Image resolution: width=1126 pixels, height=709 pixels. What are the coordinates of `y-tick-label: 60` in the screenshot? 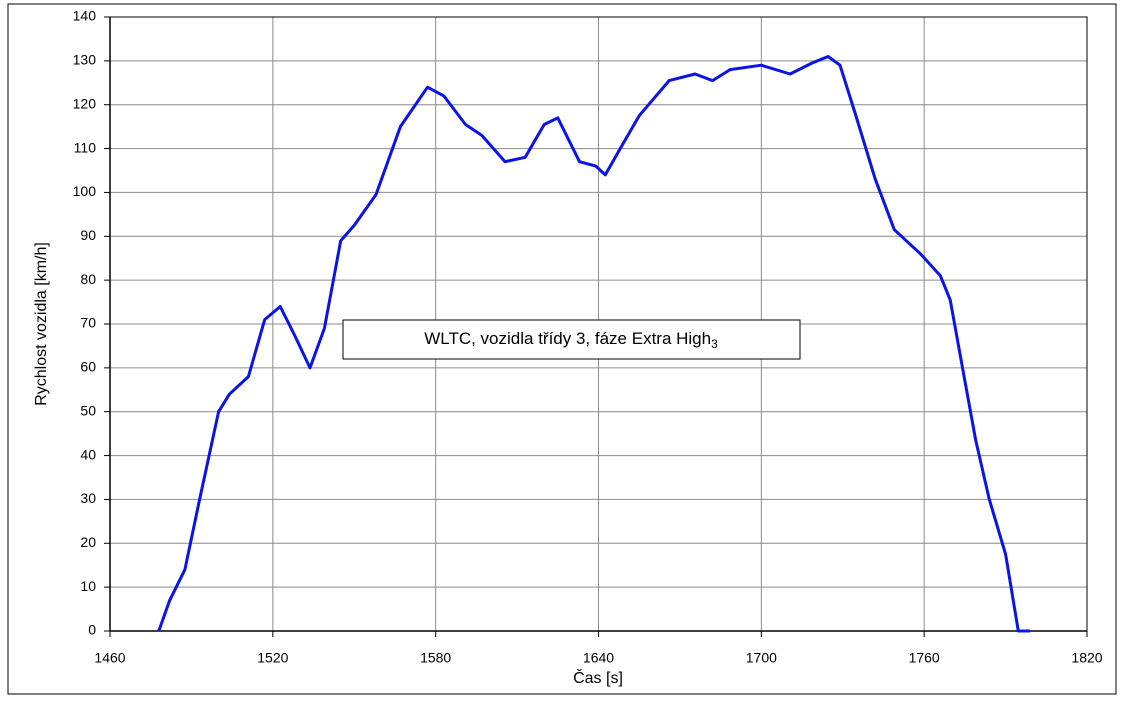 It's located at (88, 367).